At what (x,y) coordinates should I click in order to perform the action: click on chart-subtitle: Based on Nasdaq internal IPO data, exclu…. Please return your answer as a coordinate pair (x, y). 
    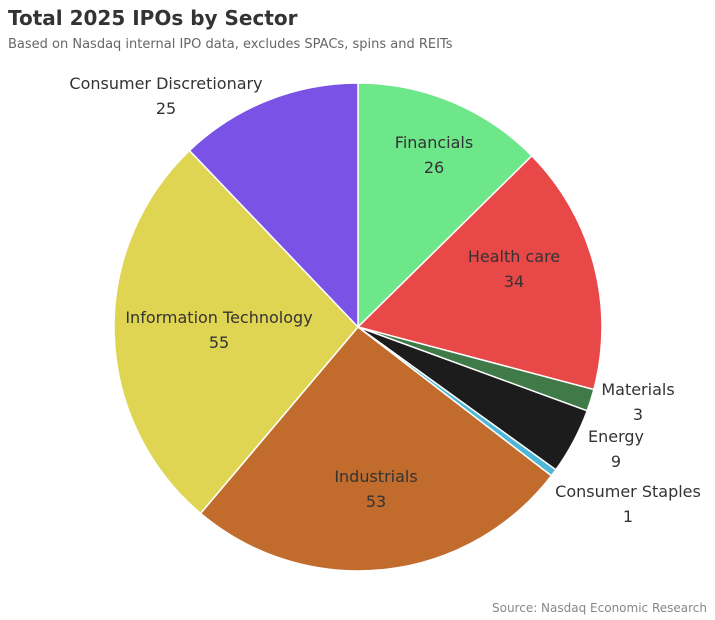
    Looking at the image, I should click on (230, 44).